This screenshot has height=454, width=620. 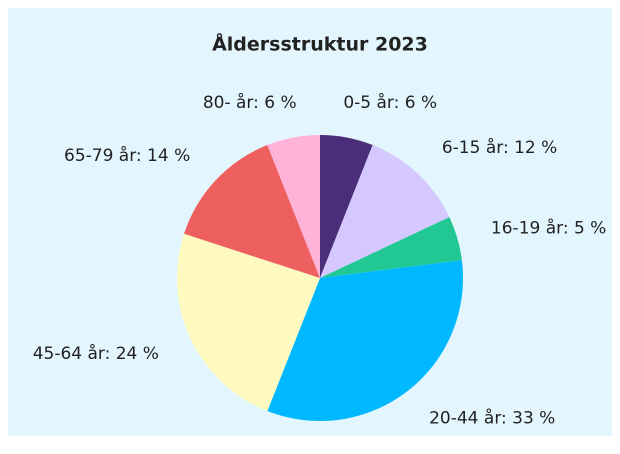 What do you see at coordinates (548, 227) in the screenshot?
I see `data-label: 16-19 år: 5 %` at bounding box center [548, 227].